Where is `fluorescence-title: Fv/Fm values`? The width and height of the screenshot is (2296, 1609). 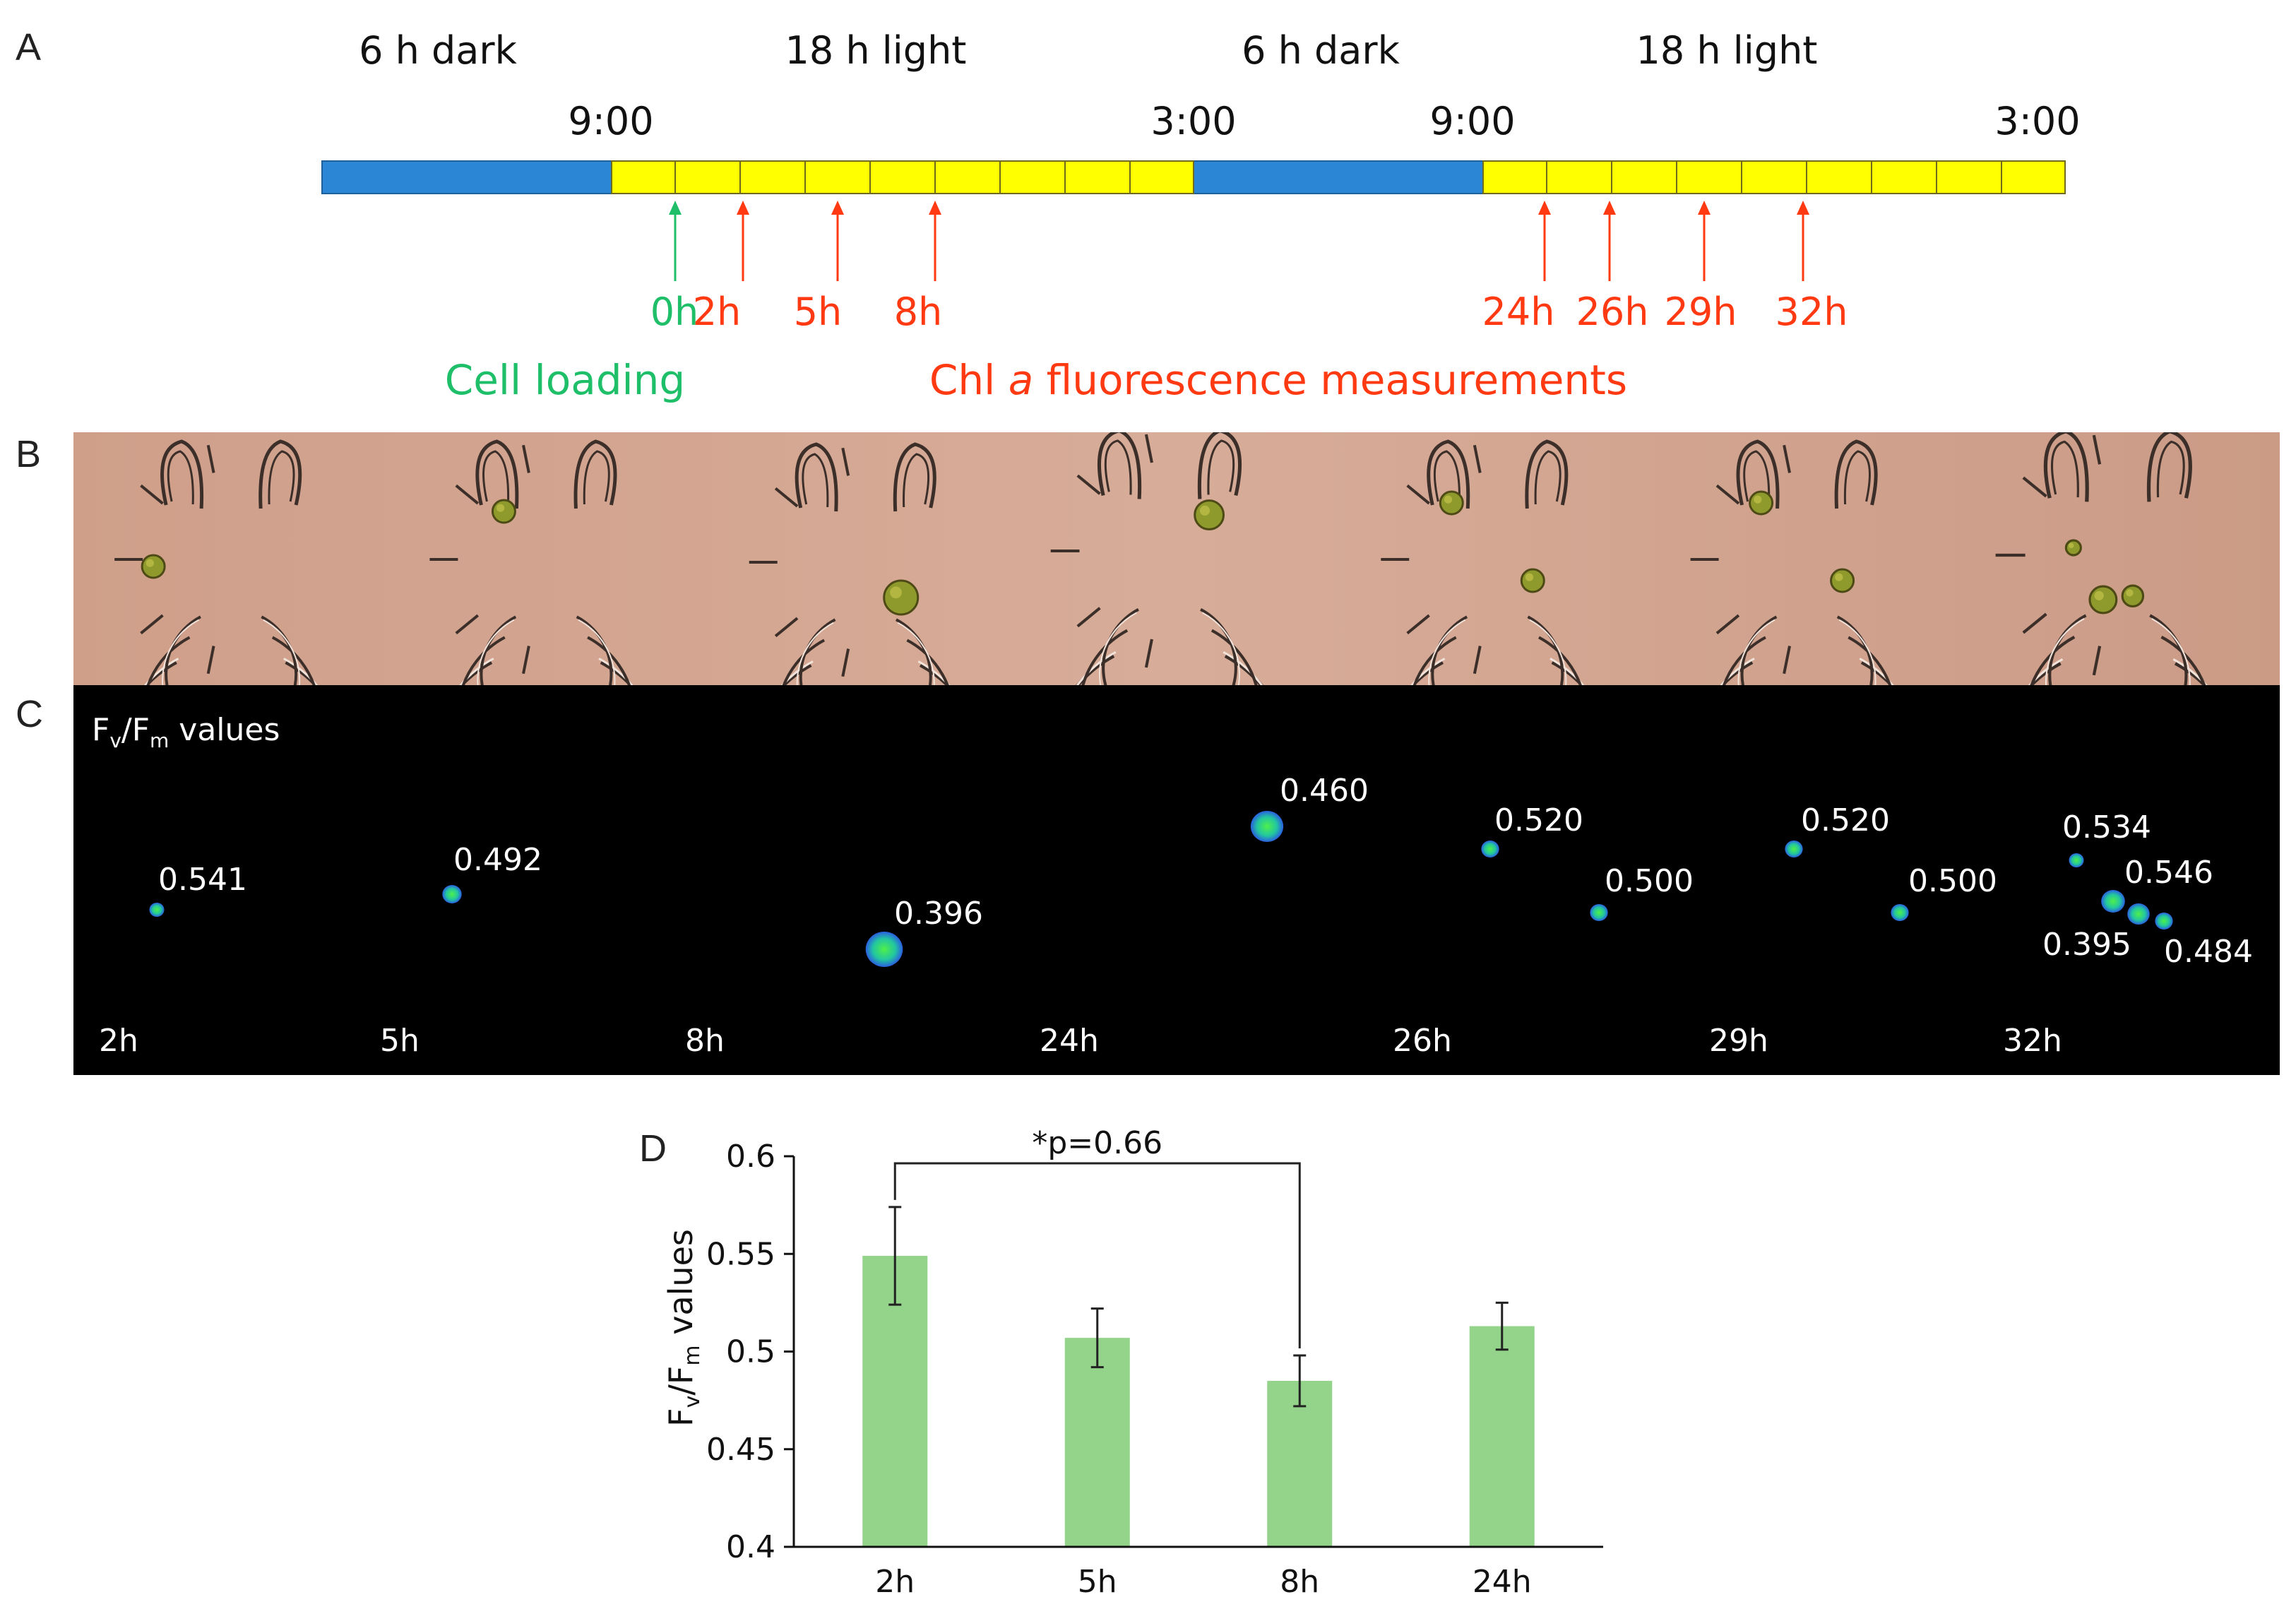 fluorescence-title: Fv/Fm values is located at coordinates (186, 732).